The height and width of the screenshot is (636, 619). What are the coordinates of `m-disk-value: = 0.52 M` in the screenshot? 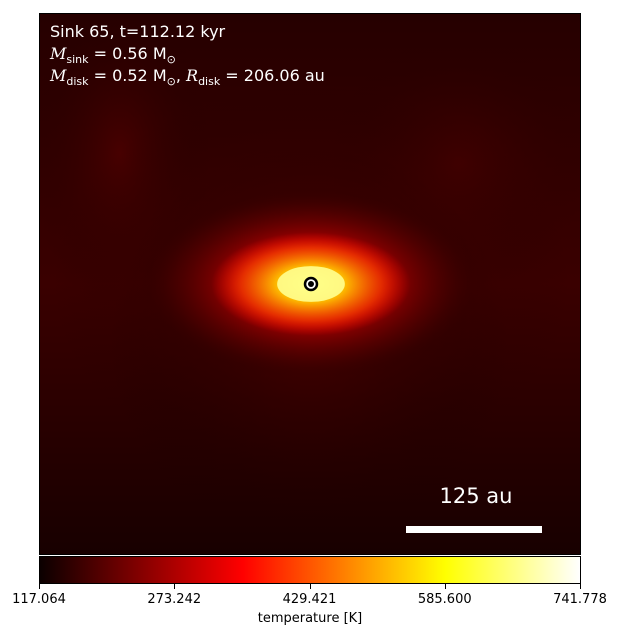 It's located at (127, 75).